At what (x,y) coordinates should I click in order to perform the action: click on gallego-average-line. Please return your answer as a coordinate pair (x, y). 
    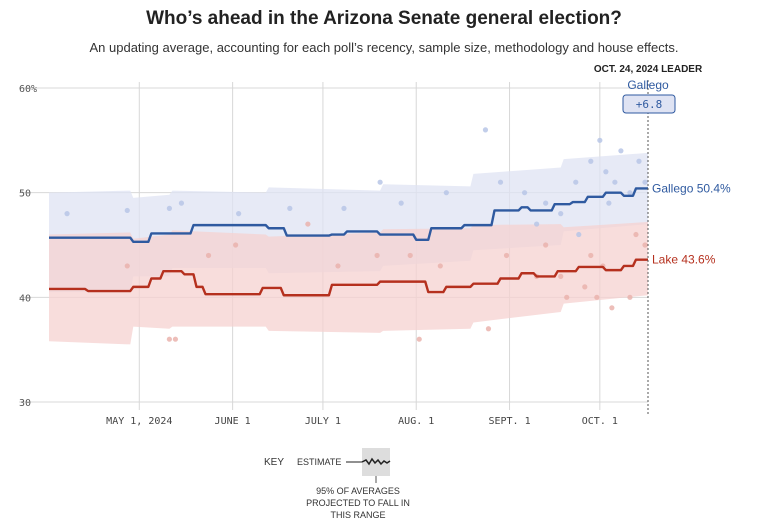
    Looking at the image, I should click on (348, 215).